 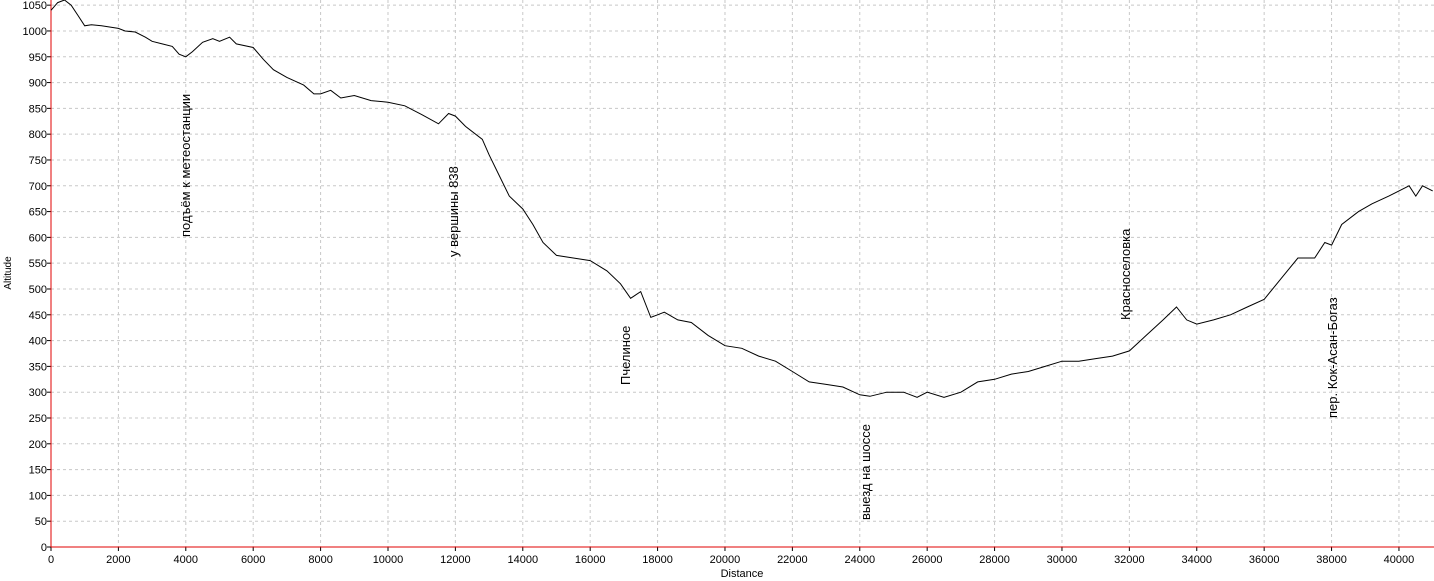 What do you see at coordinates (38, 419) in the screenshot?
I see `y-tick-label: 250` at bounding box center [38, 419].